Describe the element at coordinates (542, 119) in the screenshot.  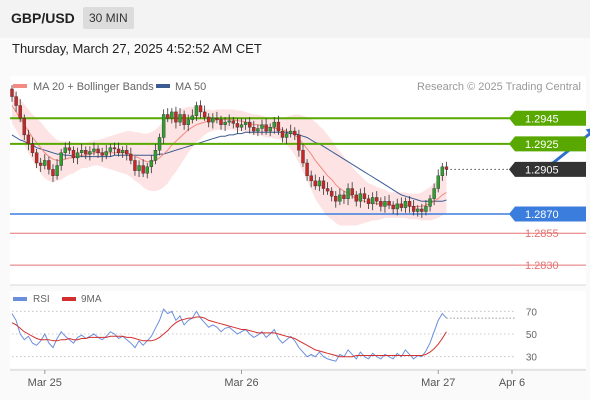
I see `level-label-1.2945: 1.2945` at that location.